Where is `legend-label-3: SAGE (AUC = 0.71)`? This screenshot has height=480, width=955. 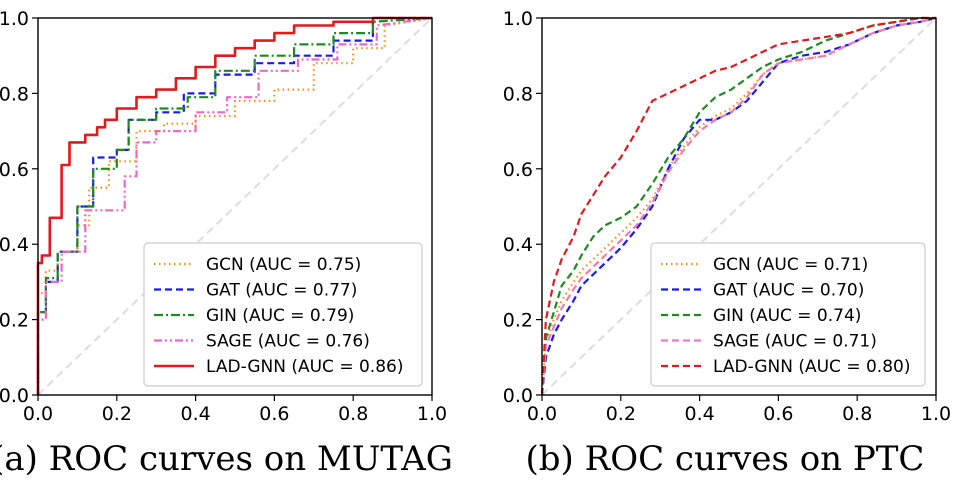
legend-label-3: SAGE (AUC = 0.71) is located at coordinates (795, 342).